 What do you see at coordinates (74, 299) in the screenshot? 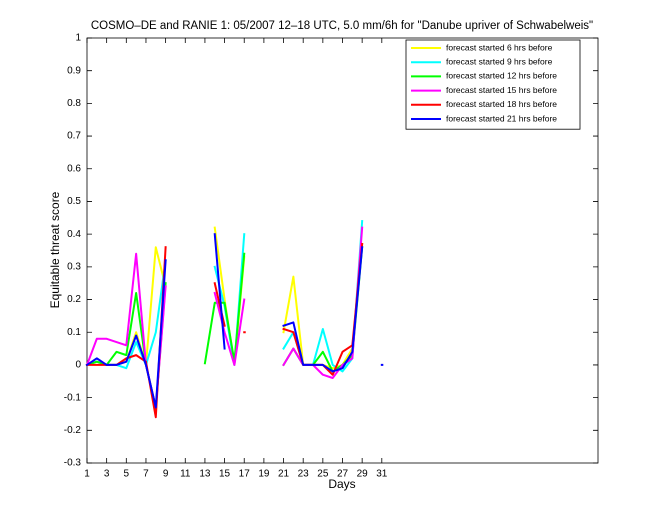
I see `y-tick-label: 0.2` at bounding box center [74, 299].